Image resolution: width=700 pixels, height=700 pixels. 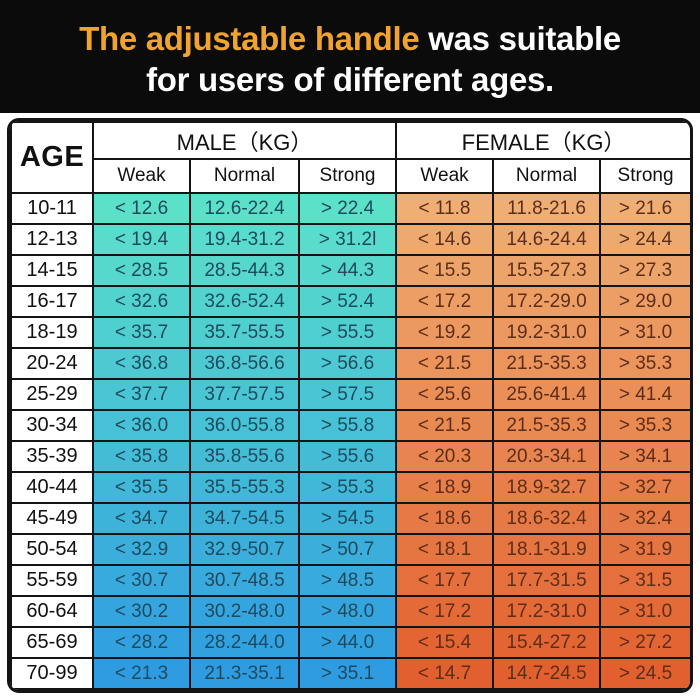 I want to click on title-line1: The adjustable handle was suitable, so click(x=350, y=38).